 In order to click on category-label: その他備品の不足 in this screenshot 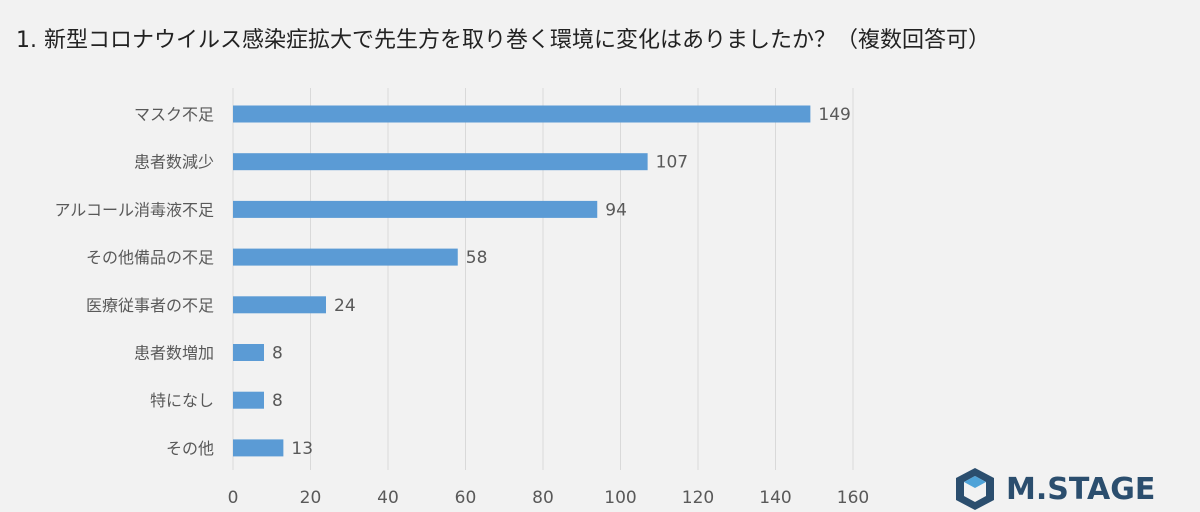, I will do `click(150, 257)`.